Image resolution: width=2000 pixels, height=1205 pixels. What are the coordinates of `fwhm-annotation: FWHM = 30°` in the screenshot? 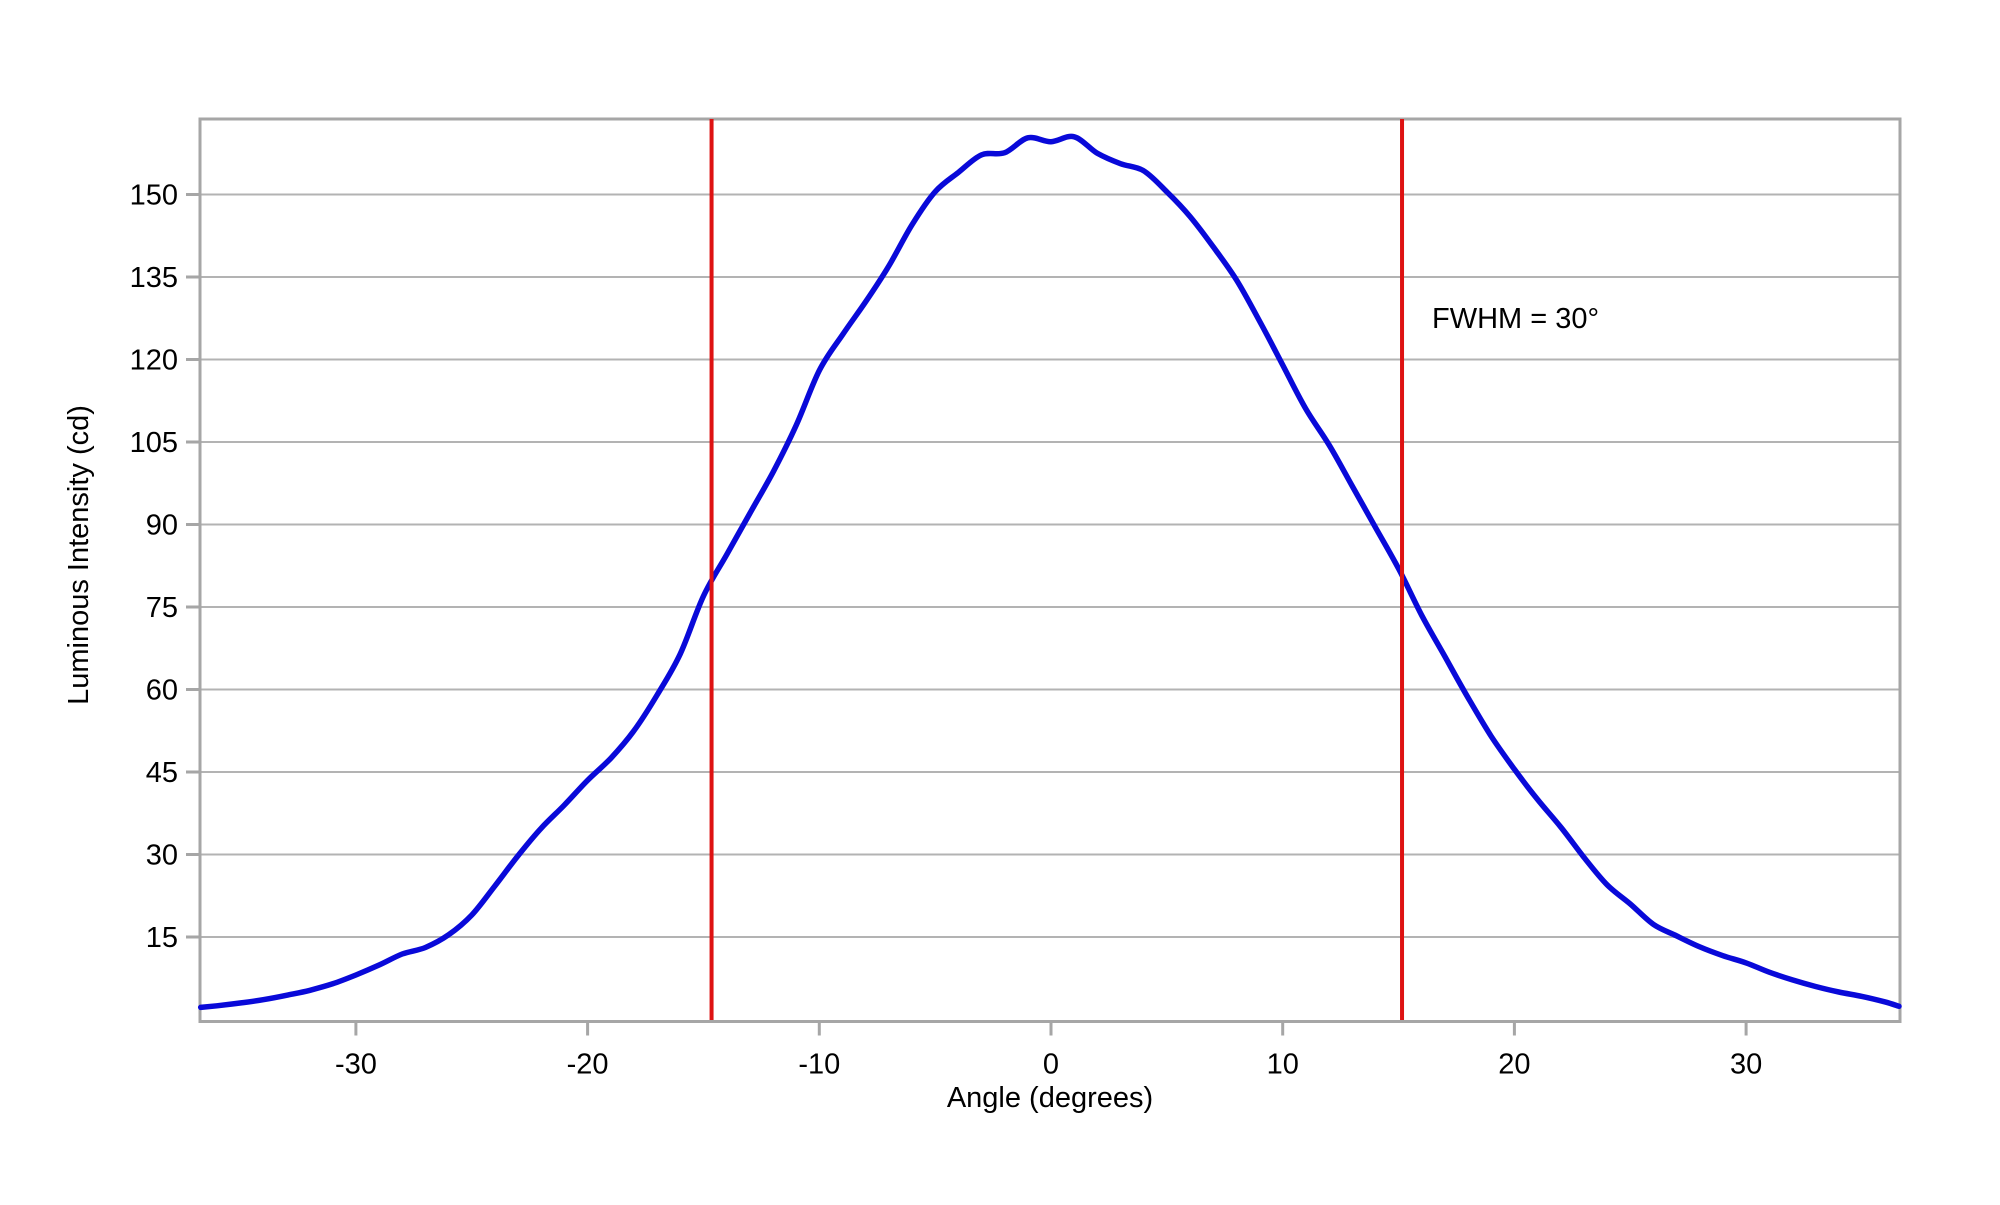 It's located at (1515, 319).